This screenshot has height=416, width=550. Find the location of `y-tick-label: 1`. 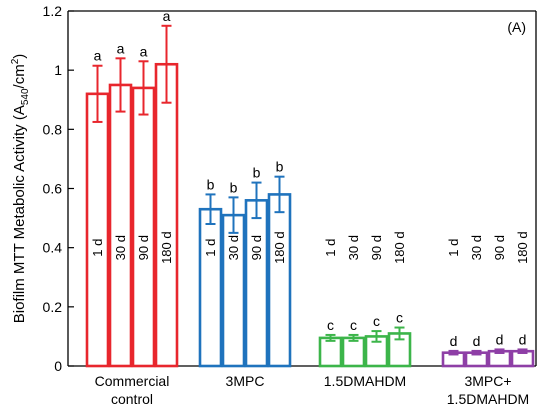

y-tick-label: 1 is located at coordinates (58, 70).